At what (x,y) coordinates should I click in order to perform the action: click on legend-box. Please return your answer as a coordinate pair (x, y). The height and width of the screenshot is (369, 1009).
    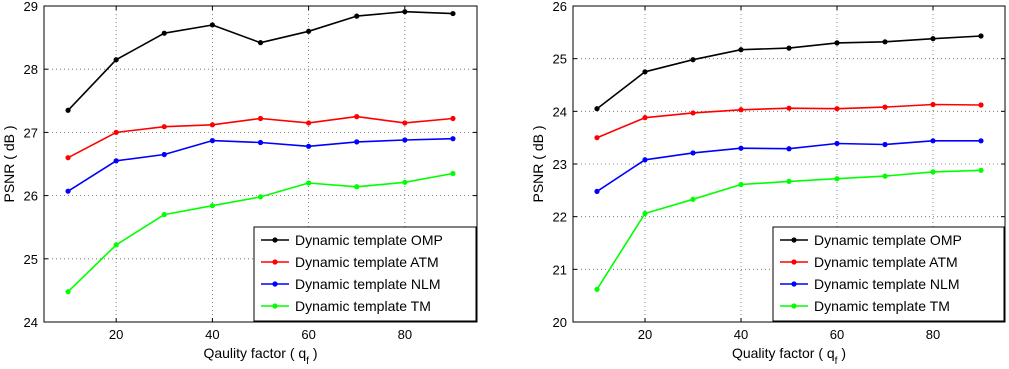
    Looking at the image, I should click on (365, 274).